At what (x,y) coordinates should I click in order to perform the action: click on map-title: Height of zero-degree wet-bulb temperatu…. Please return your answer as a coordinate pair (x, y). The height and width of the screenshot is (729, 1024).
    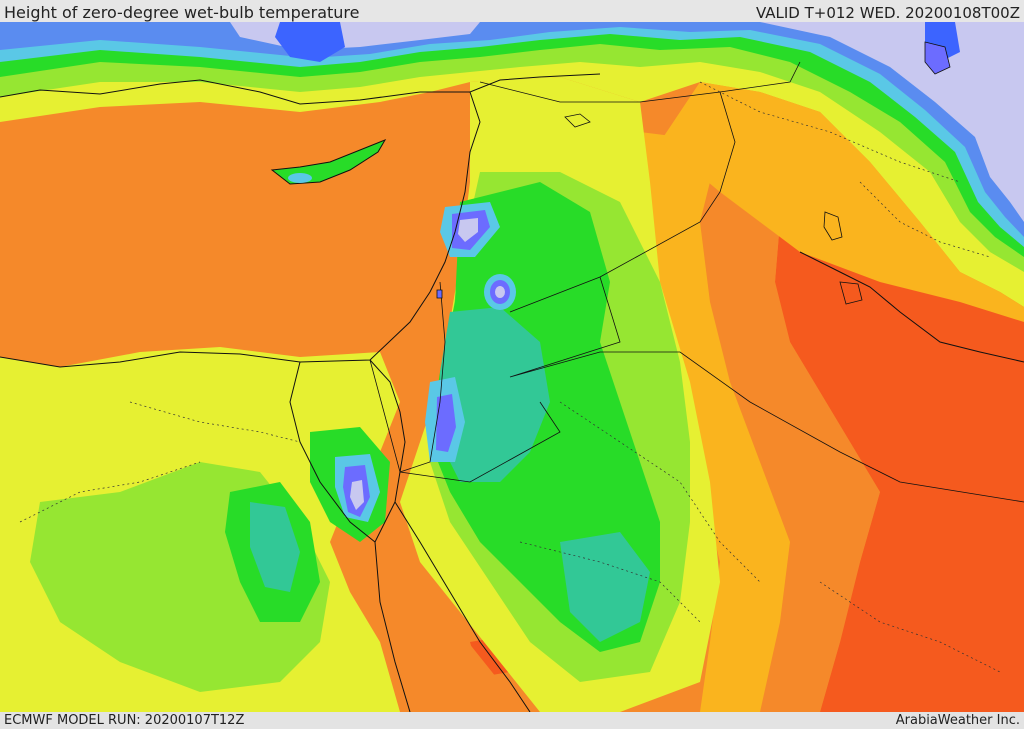
    Looking at the image, I should click on (182, 12).